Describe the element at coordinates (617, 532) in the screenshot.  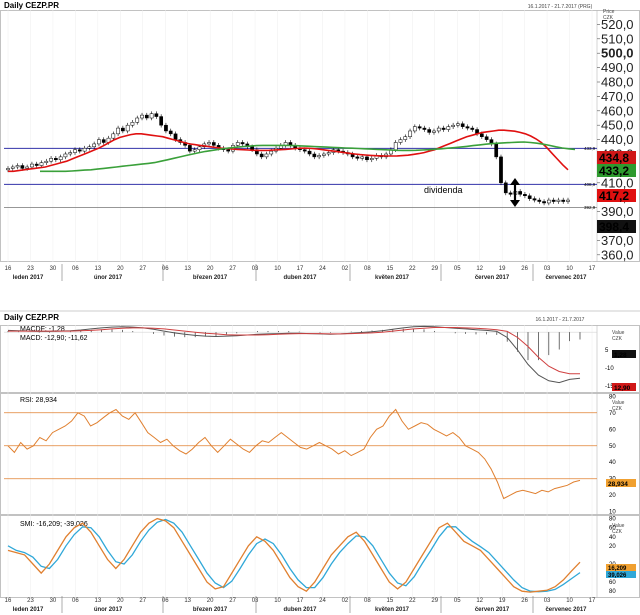
I see `smi-caption-2: CZK` at that location.